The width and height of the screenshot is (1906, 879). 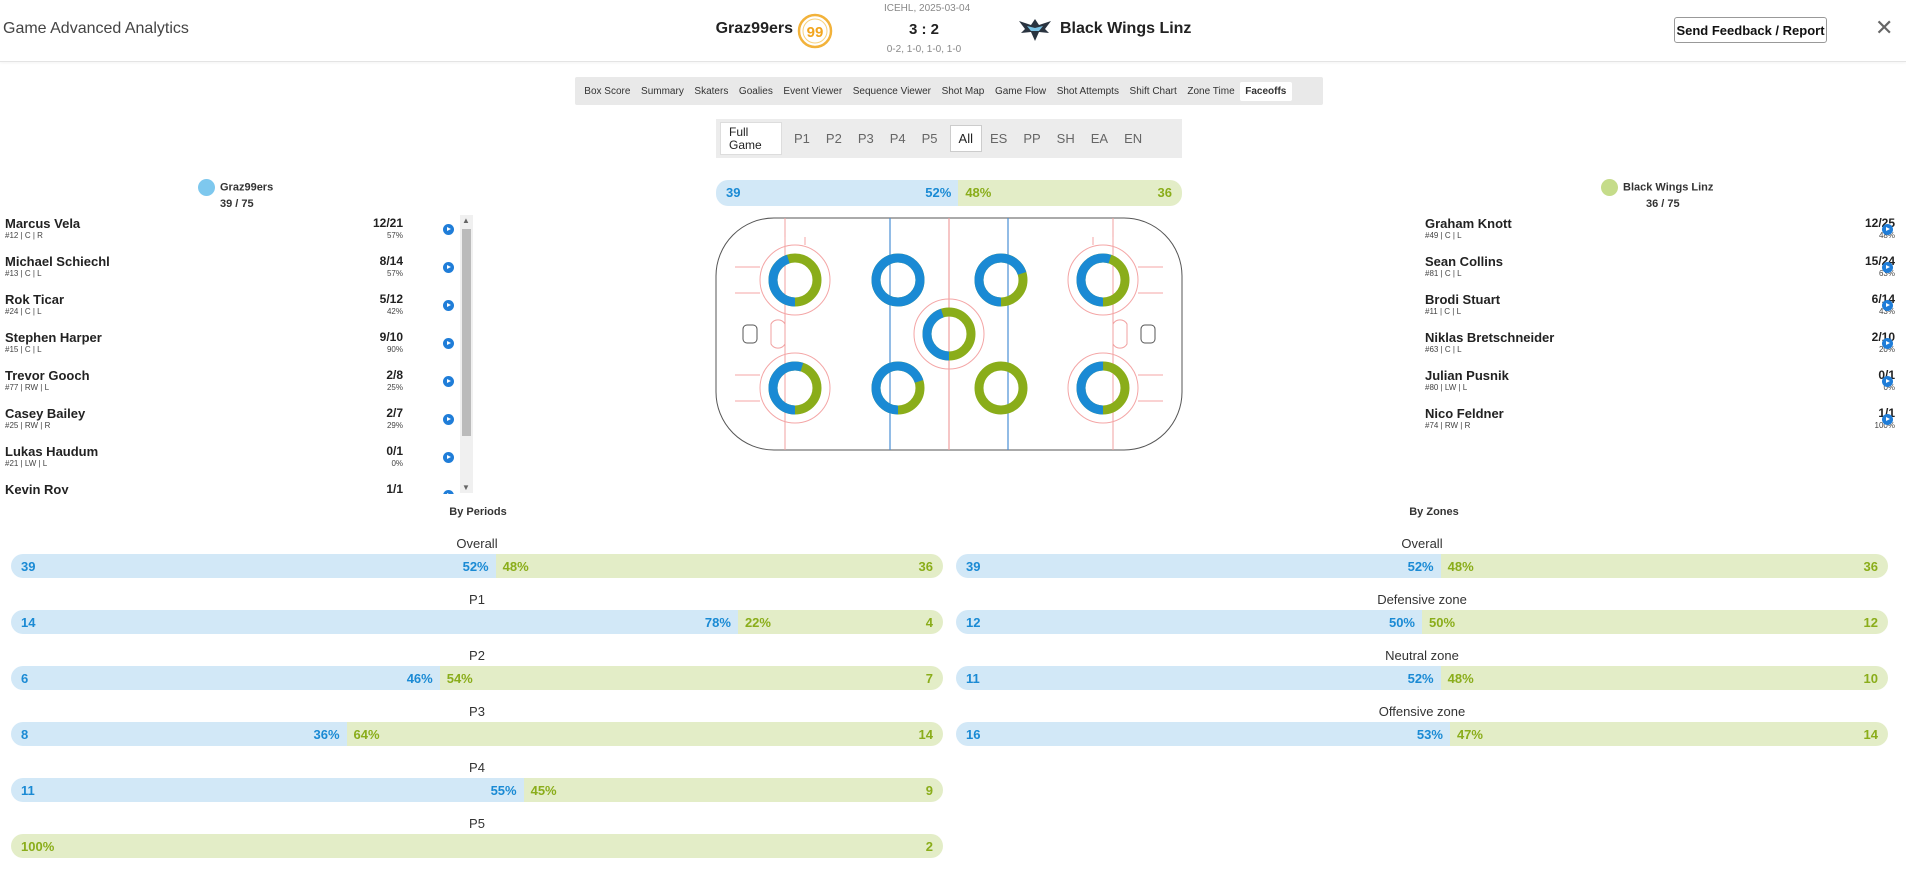 I want to click on player-info: #63 | C | L, so click(x=1443, y=349).